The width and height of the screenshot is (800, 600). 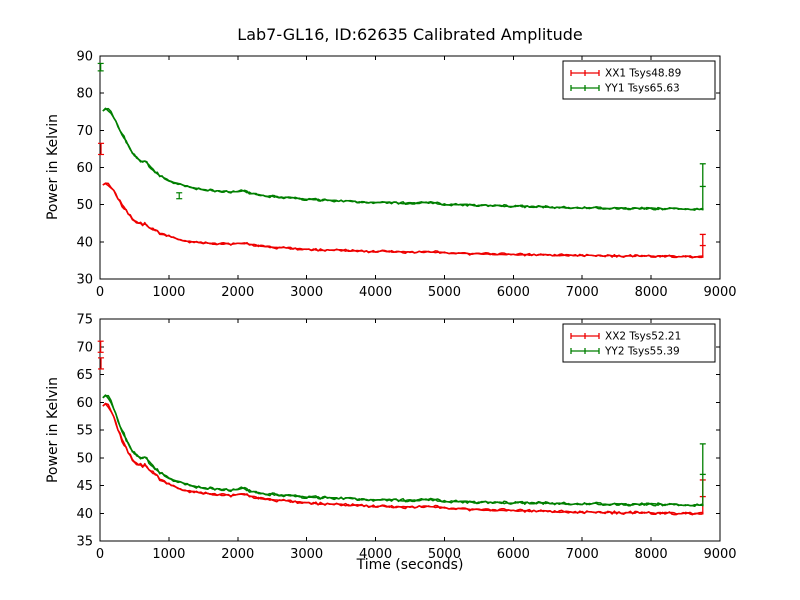 I want to click on y-tick-label: 80, so click(x=84, y=94).